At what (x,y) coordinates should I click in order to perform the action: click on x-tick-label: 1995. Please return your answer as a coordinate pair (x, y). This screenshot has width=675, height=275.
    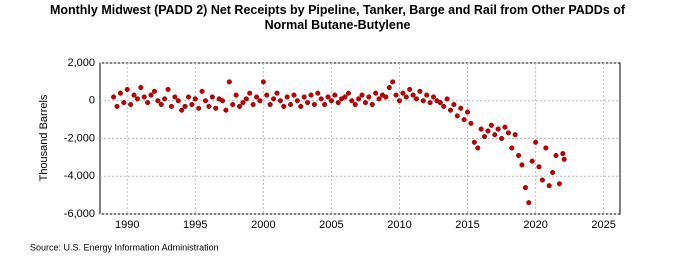
    Looking at the image, I should click on (195, 225).